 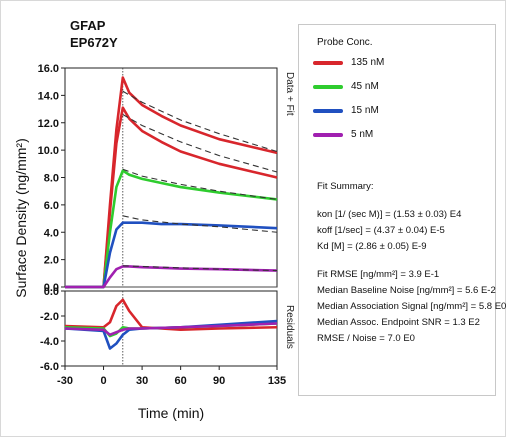 What do you see at coordinates (48, 69) in the screenshot?
I see `y-tick-label: 16.0` at bounding box center [48, 69].